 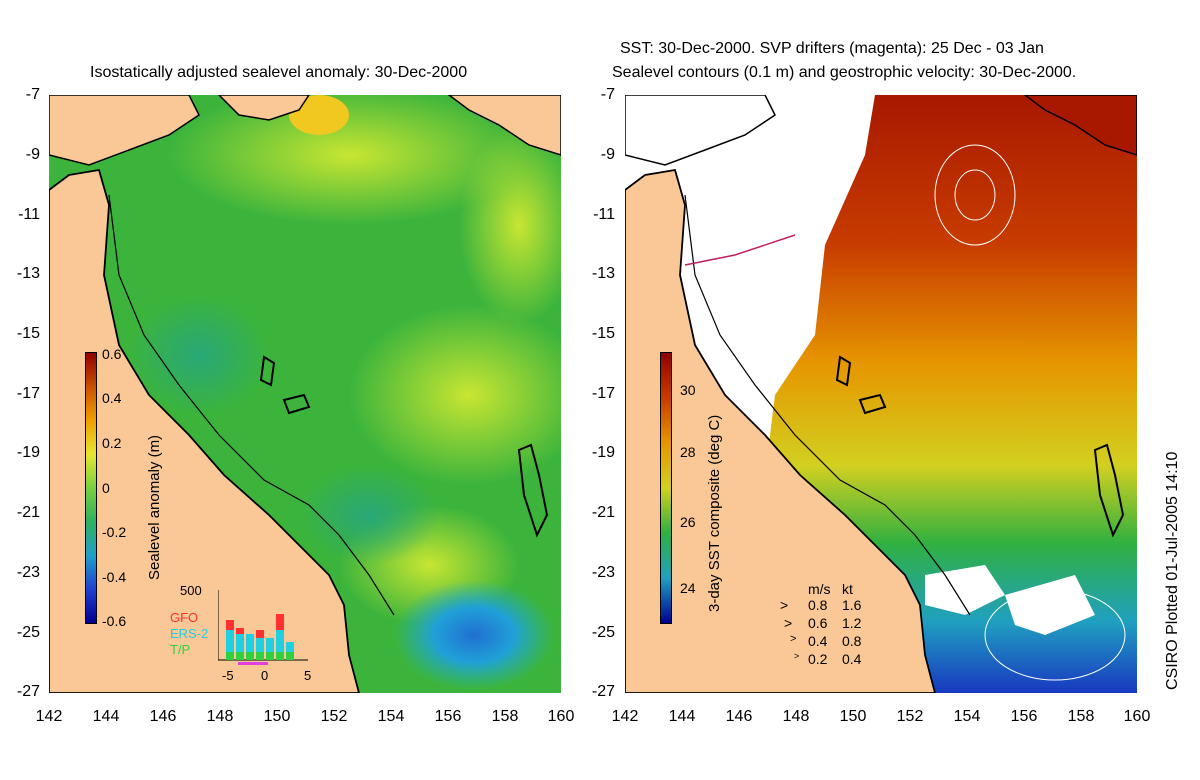 What do you see at coordinates (666, 488) in the screenshot?
I see `sst-colorbar` at bounding box center [666, 488].